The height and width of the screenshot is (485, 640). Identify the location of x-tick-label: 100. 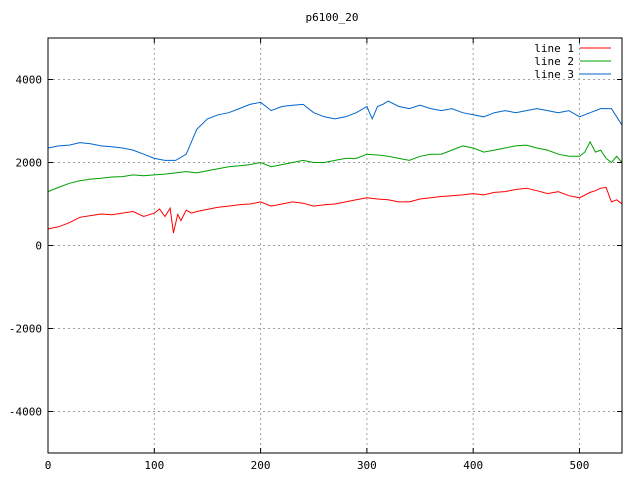
(154, 465).